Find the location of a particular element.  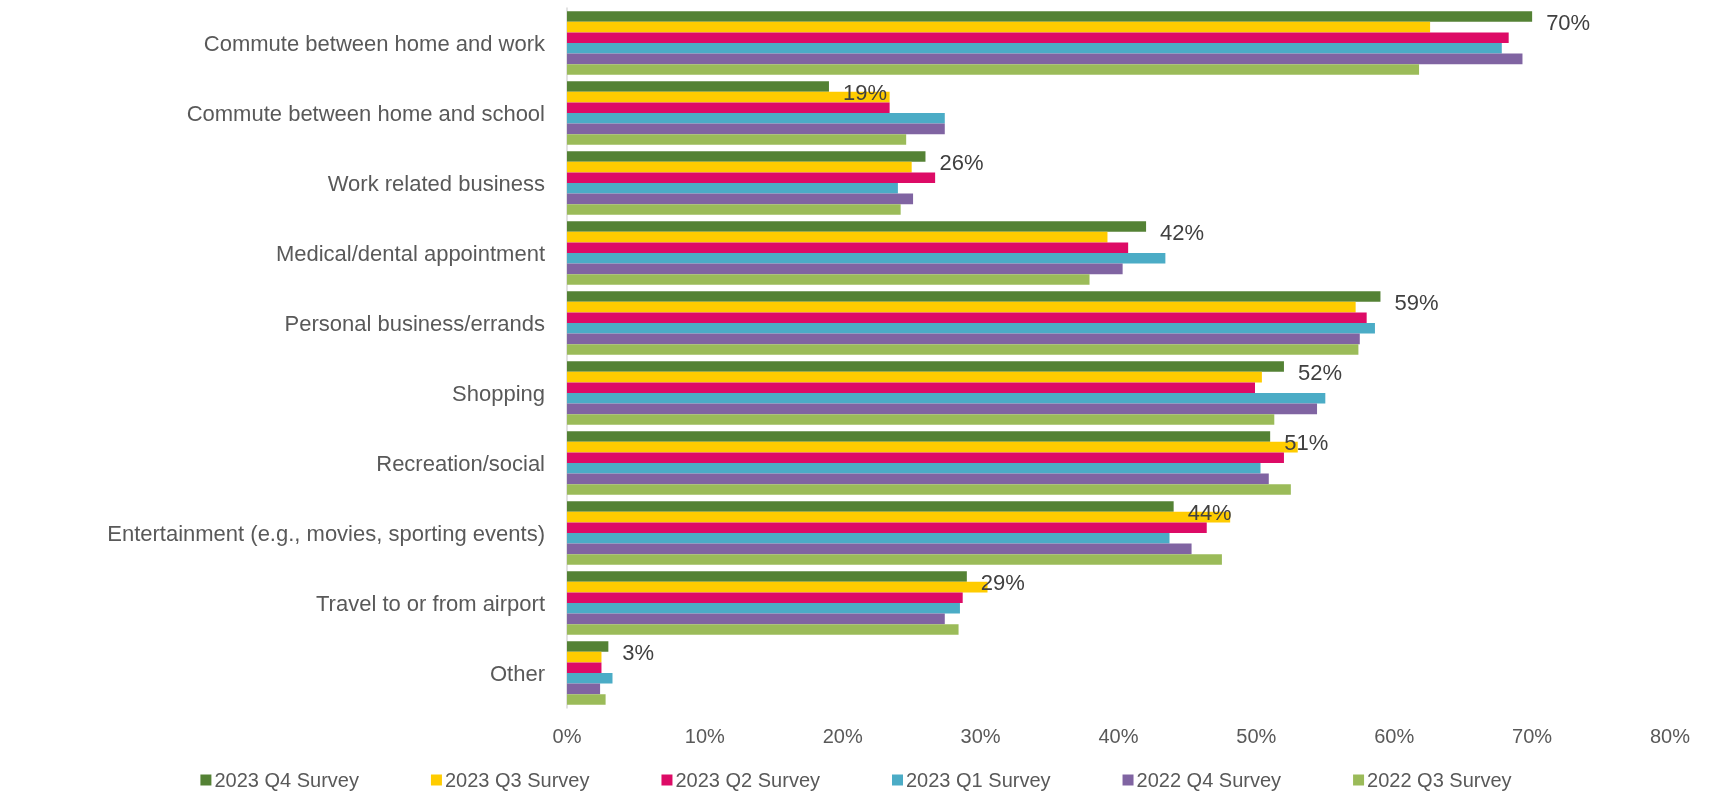

y-tick-label: Recreation/social is located at coordinates (460, 463).